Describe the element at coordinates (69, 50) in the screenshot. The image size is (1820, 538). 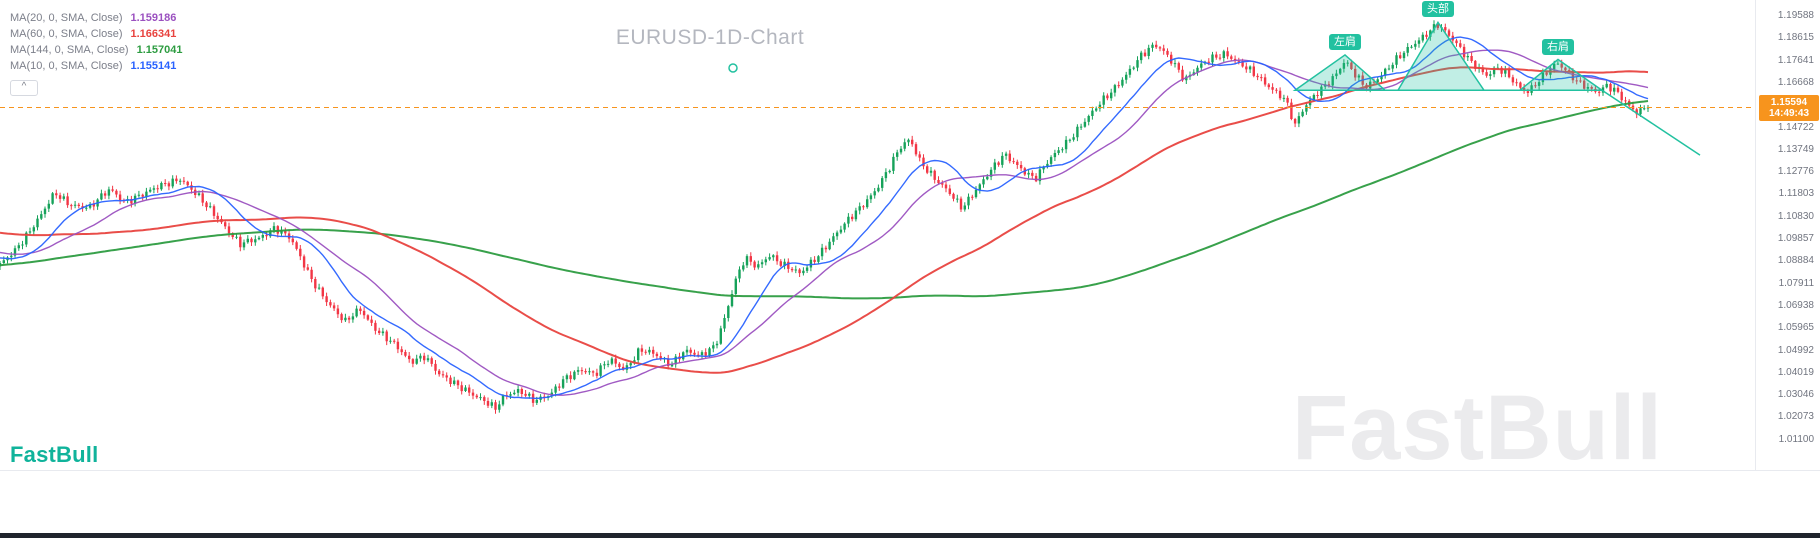
I see `legend-label: MA(144, 0, SMA, Close)` at that location.